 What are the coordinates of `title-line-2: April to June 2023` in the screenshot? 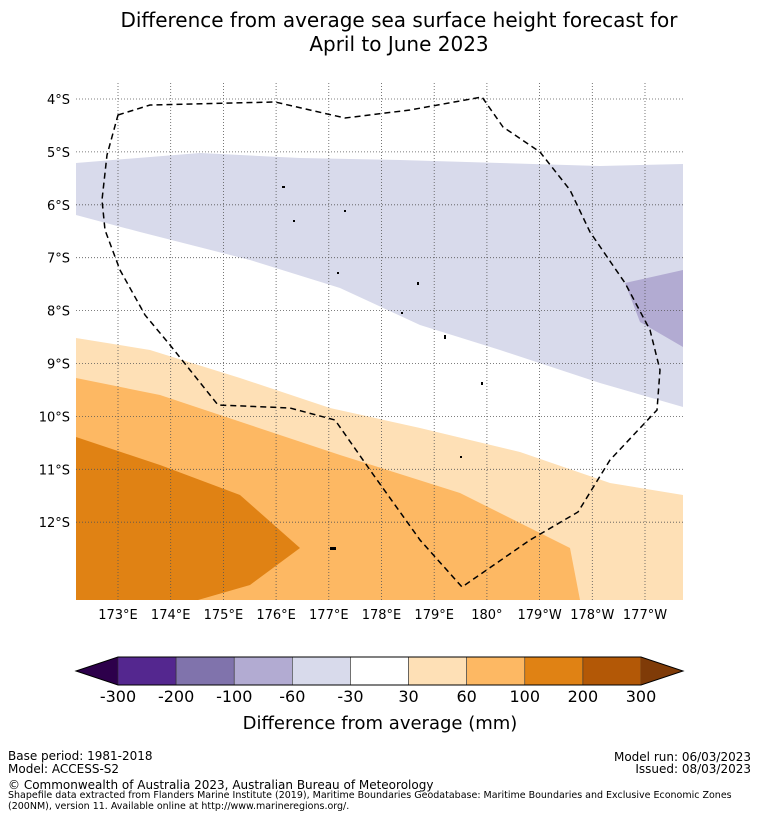 It's located at (399, 44).